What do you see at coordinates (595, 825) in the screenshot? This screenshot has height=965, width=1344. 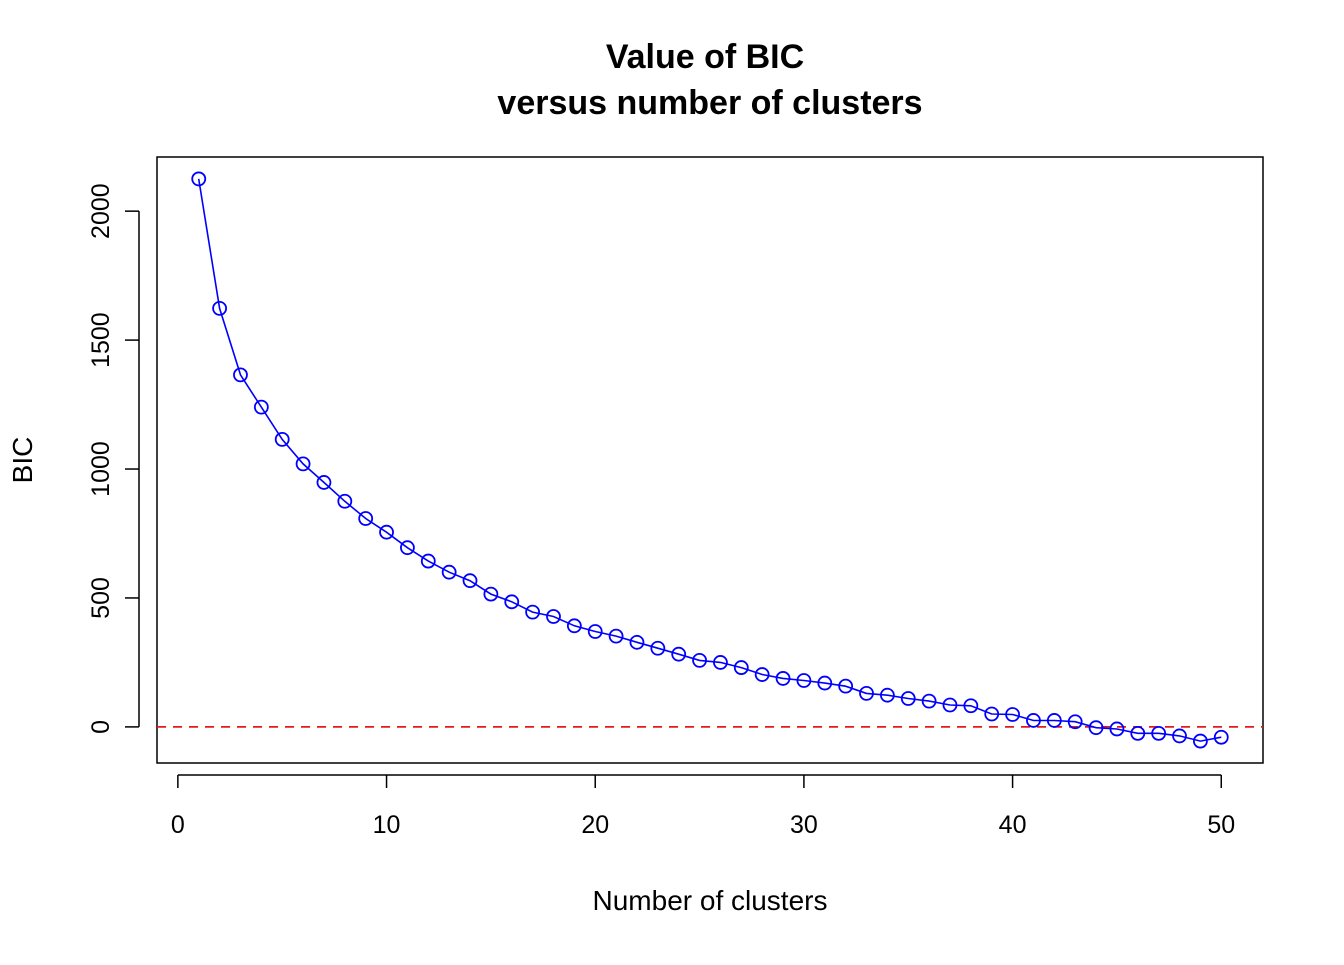 I see `x-tick-label: 20` at bounding box center [595, 825].